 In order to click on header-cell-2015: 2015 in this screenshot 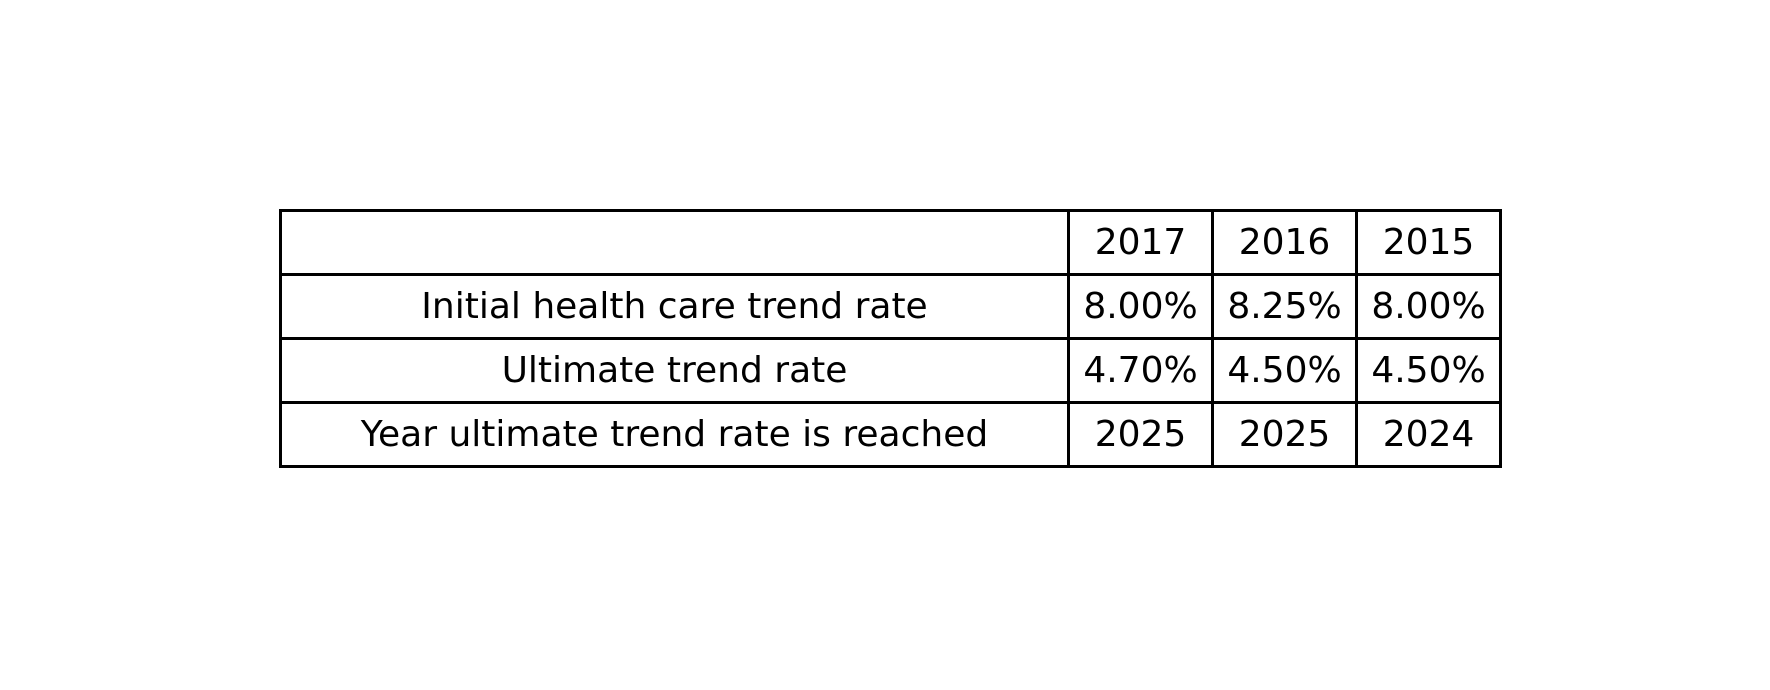, I will do `click(1428, 242)`.